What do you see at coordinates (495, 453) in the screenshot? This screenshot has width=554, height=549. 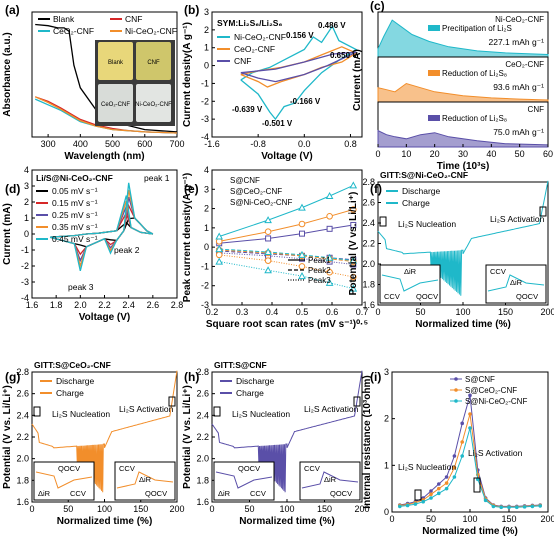 I see `panel-i-annotation-1: Li₂S Activation` at bounding box center [495, 453].